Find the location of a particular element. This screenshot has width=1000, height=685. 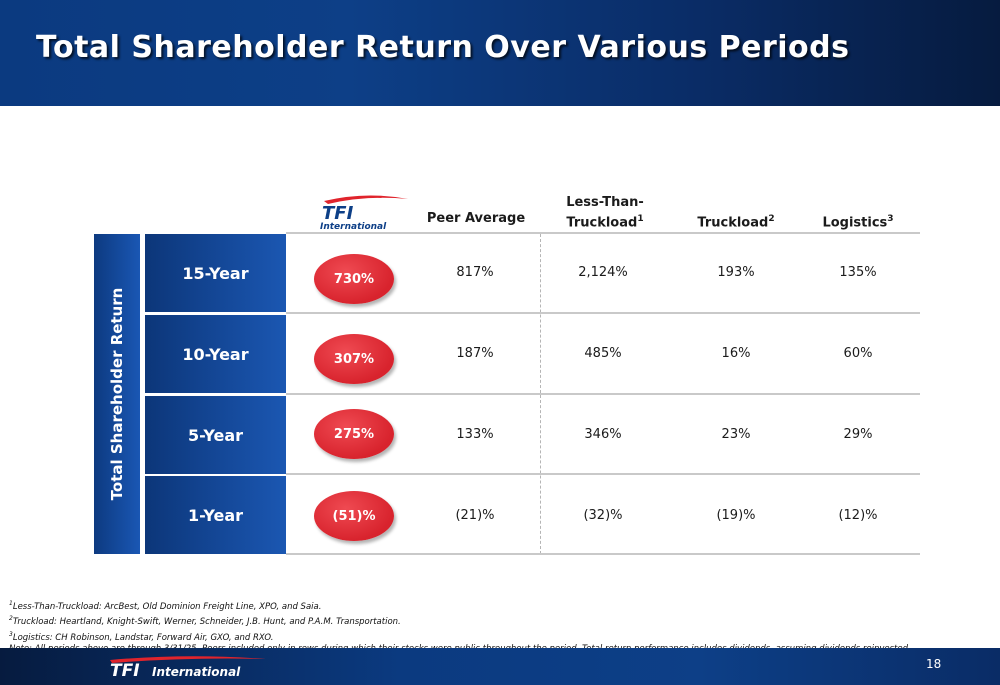

truckload-value-1-year: (19)% is located at coordinates (736, 515).